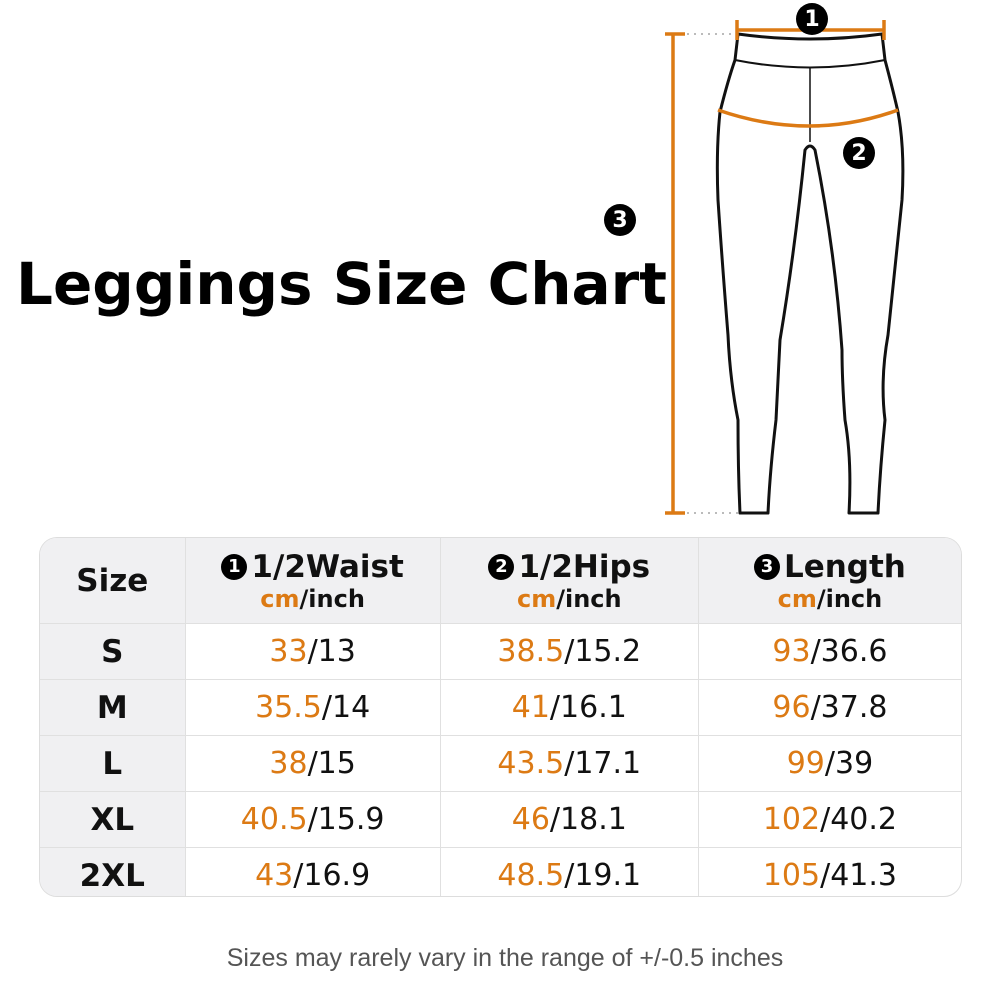  Describe the element at coordinates (603, 875) in the screenshot. I see `value-inch: /19.1` at that location.